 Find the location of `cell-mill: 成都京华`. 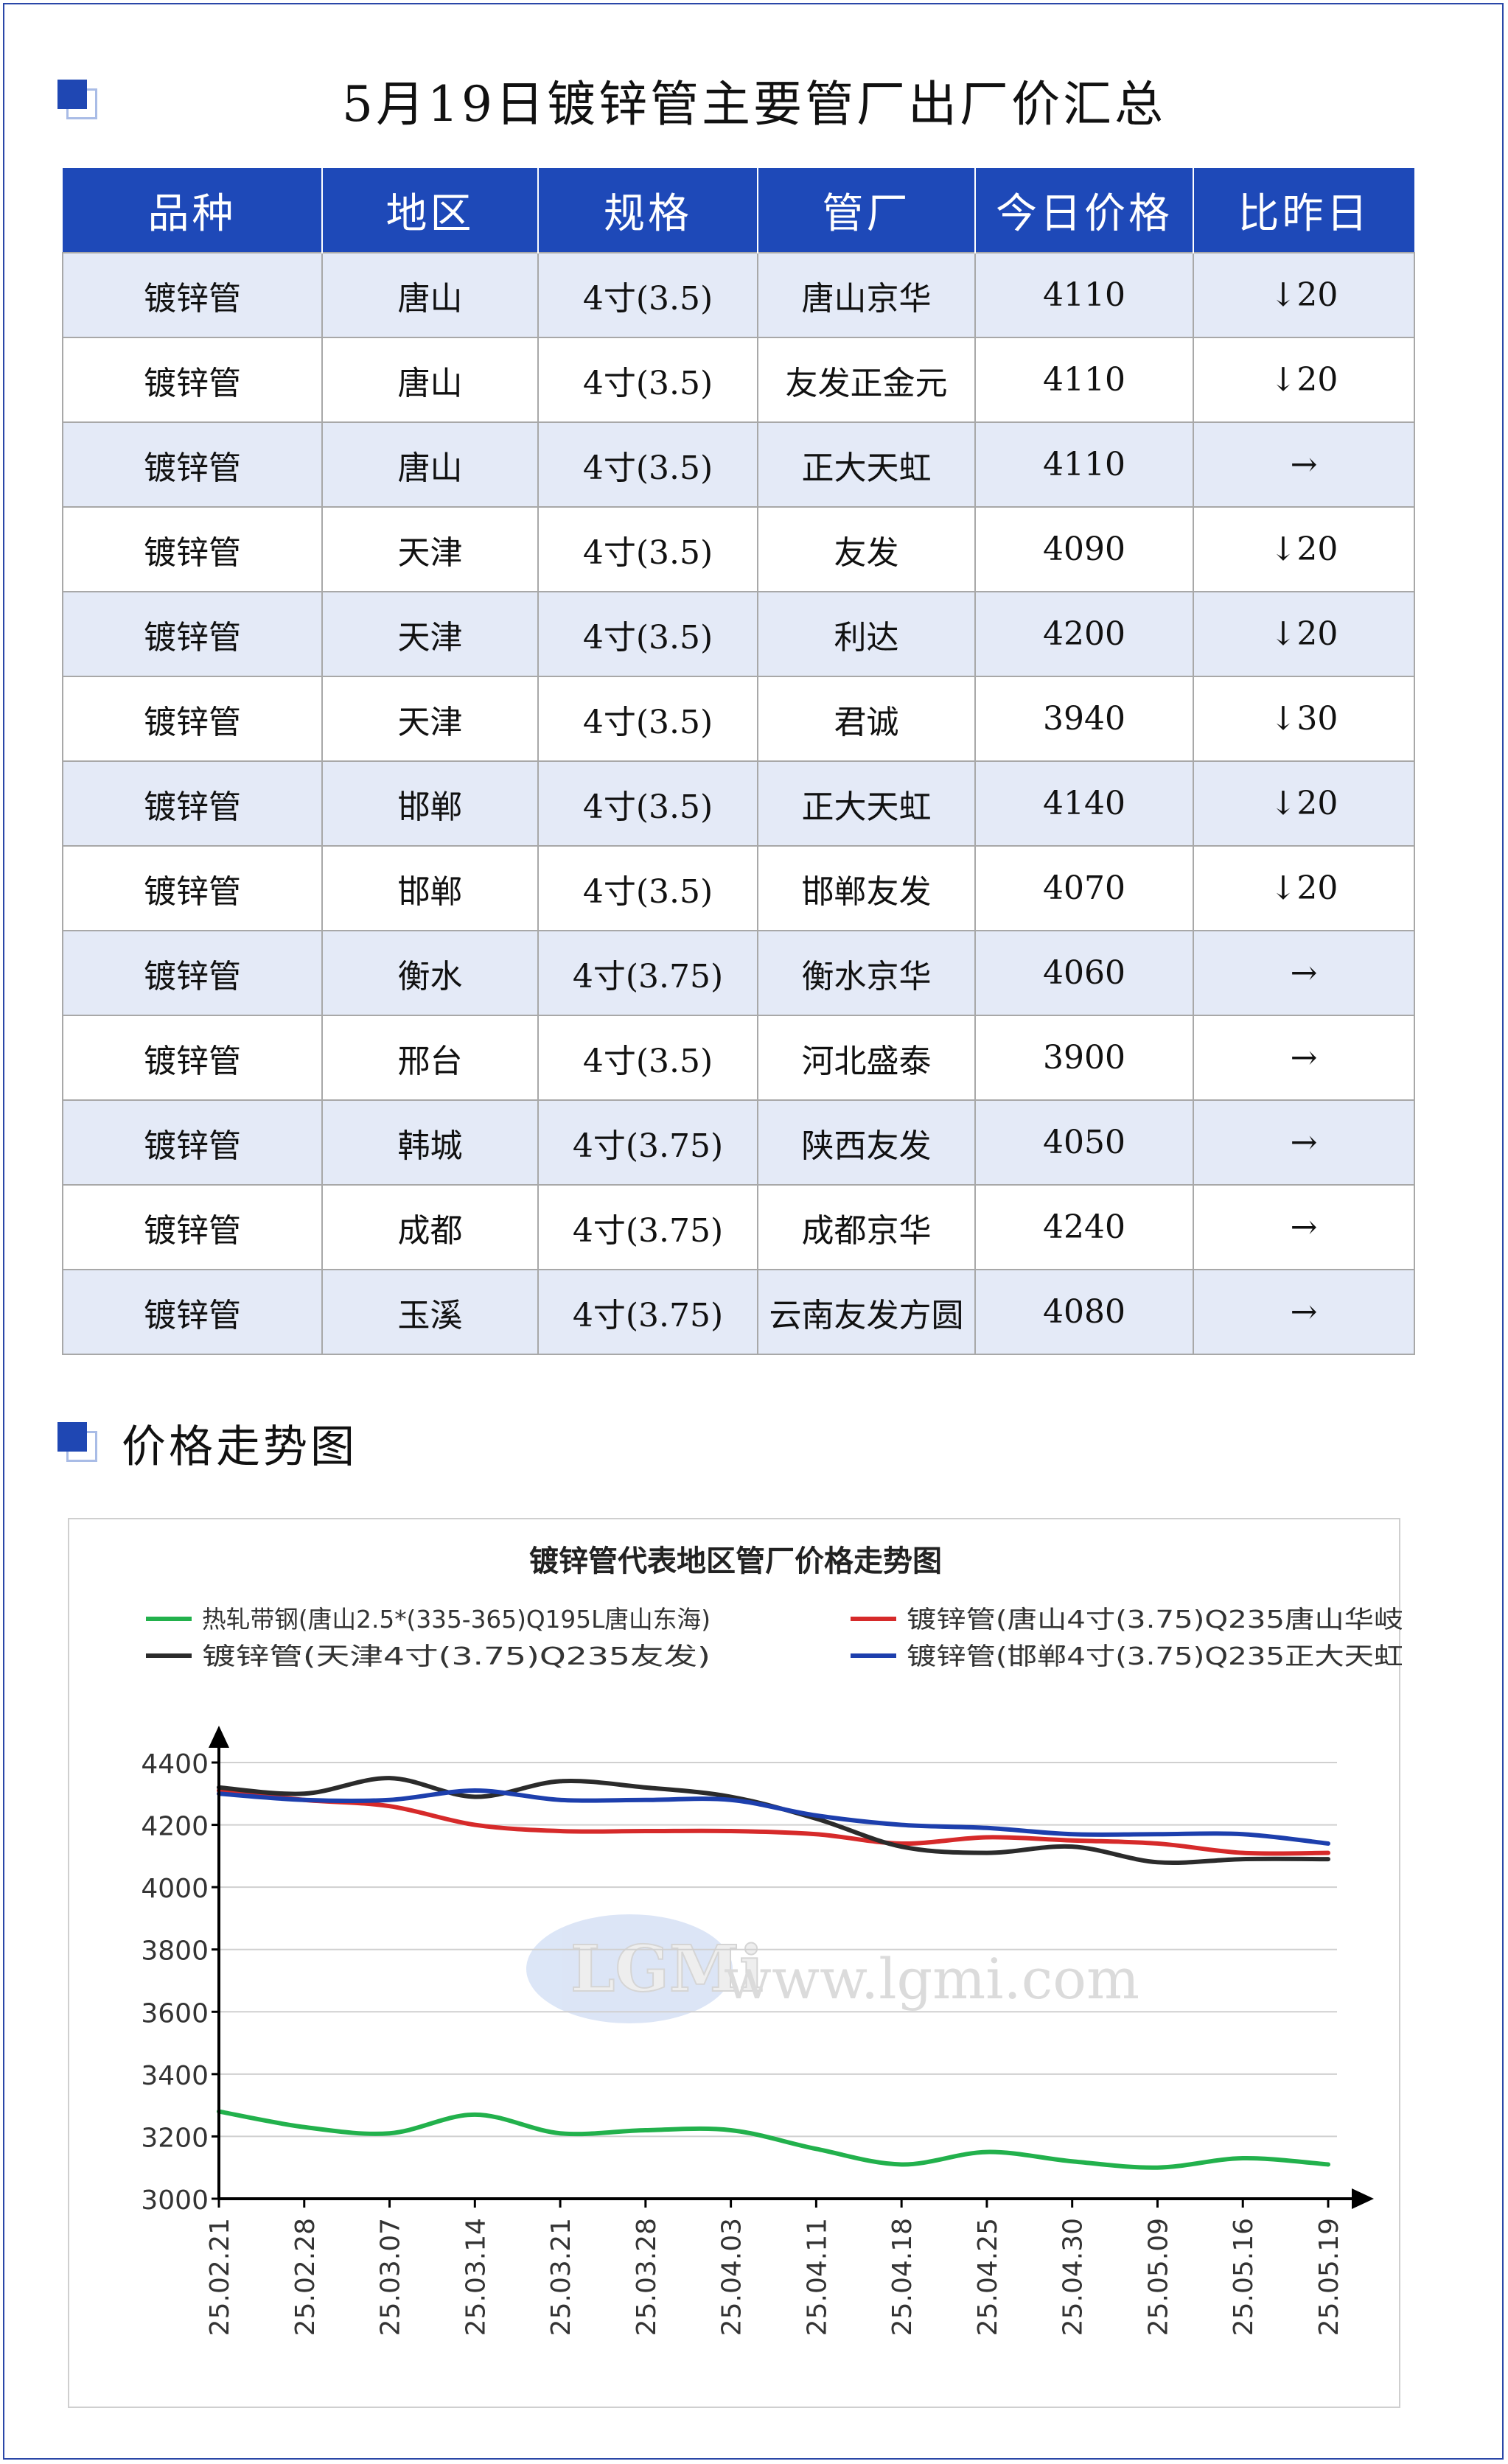

cell-mill: 成都京华 is located at coordinates (866, 1227).